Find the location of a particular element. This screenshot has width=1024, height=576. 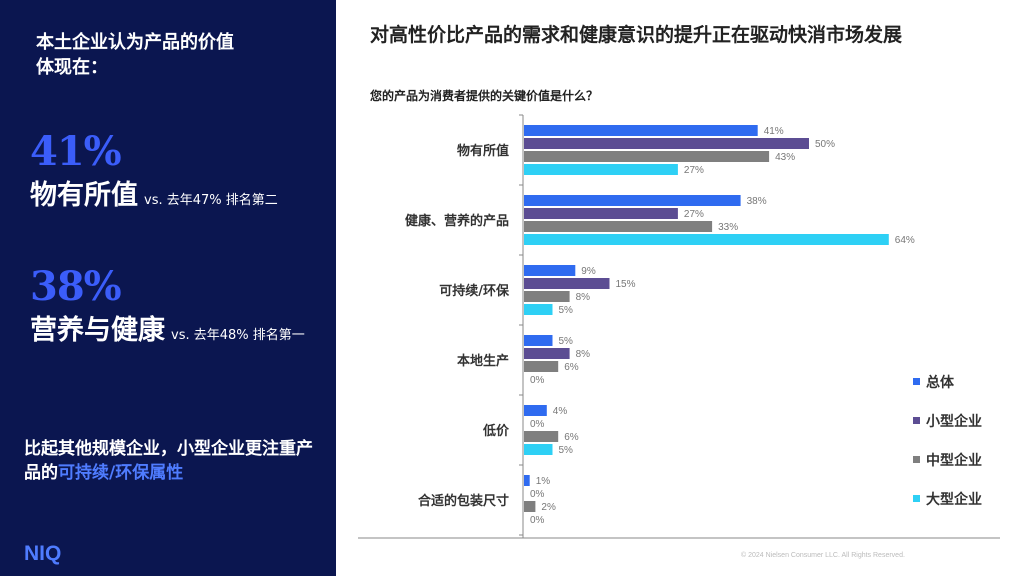

insight-text: 比起其他规模企业，小型企业更注重产品的可持续/环保属性 is located at coordinates (174, 461).